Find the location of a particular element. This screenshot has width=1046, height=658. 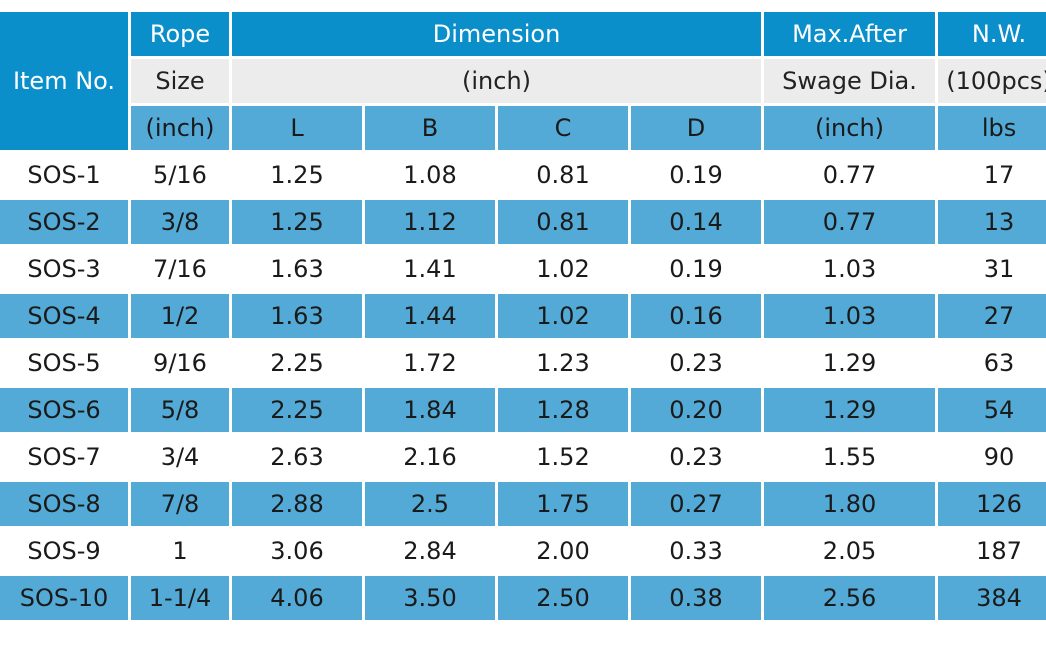

dim-b-cell: 2.5 is located at coordinates (430, 504).